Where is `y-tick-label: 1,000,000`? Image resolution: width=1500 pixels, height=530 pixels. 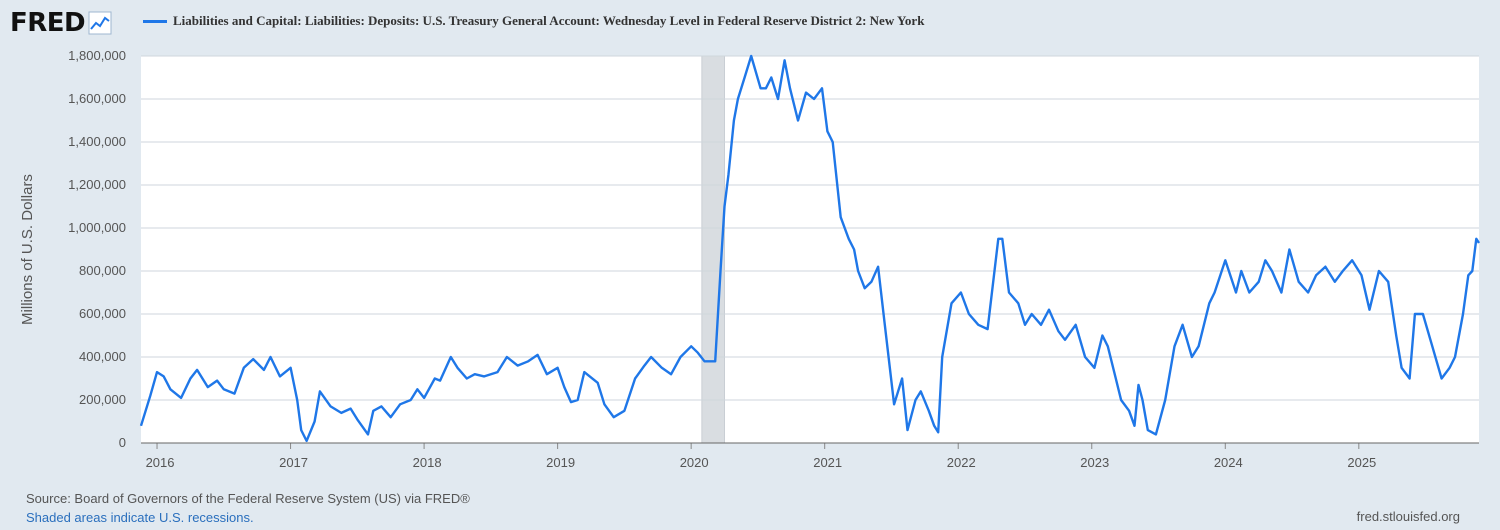 y-tick-label: 1,000,000 is located at coordinates (97, 227).